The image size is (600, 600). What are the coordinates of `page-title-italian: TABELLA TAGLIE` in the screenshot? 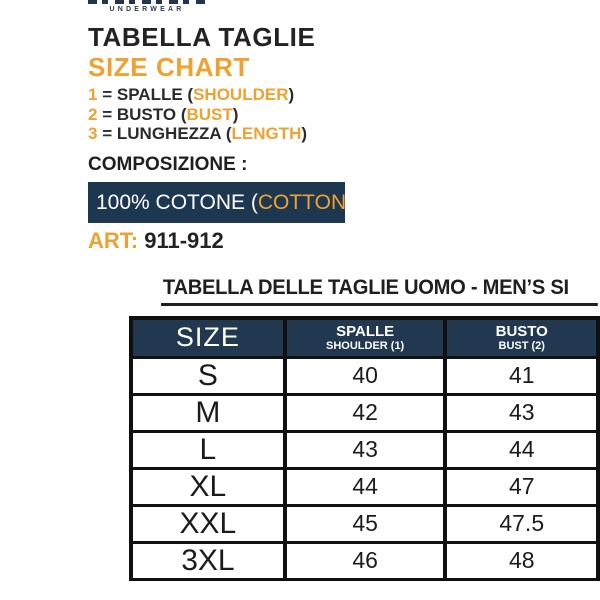 It's located at (202, 37).